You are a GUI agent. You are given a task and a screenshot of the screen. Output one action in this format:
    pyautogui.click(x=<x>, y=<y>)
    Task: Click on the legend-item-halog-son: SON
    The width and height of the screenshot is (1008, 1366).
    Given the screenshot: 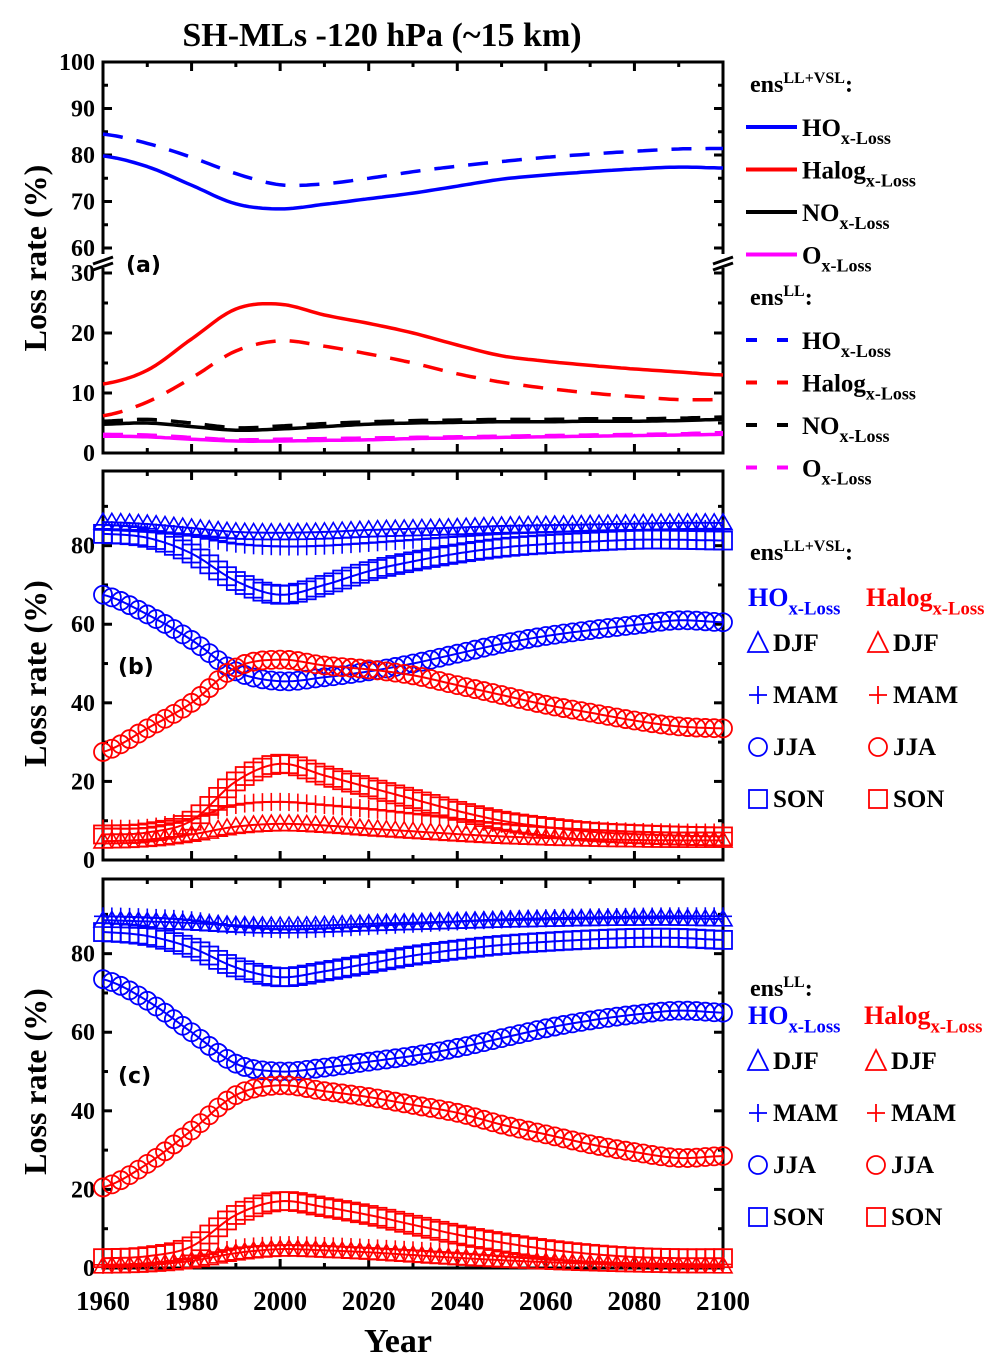 What is the action you would take?
    pyautogui.click(x=906, y=799)
    